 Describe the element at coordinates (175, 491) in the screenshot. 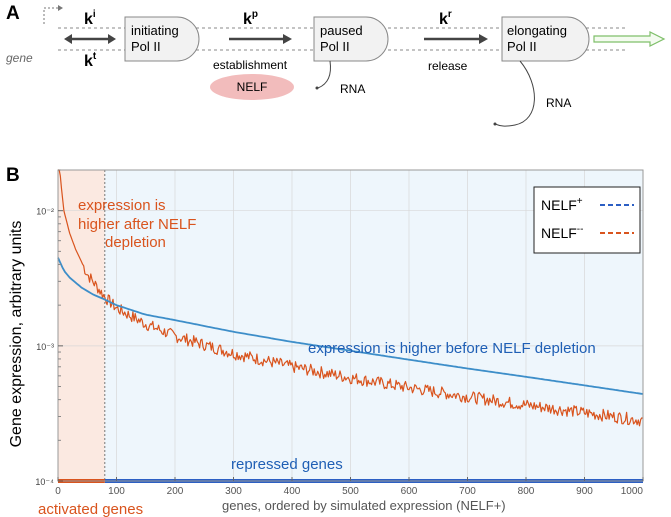

I see `x-tick-label: 200` at that location.